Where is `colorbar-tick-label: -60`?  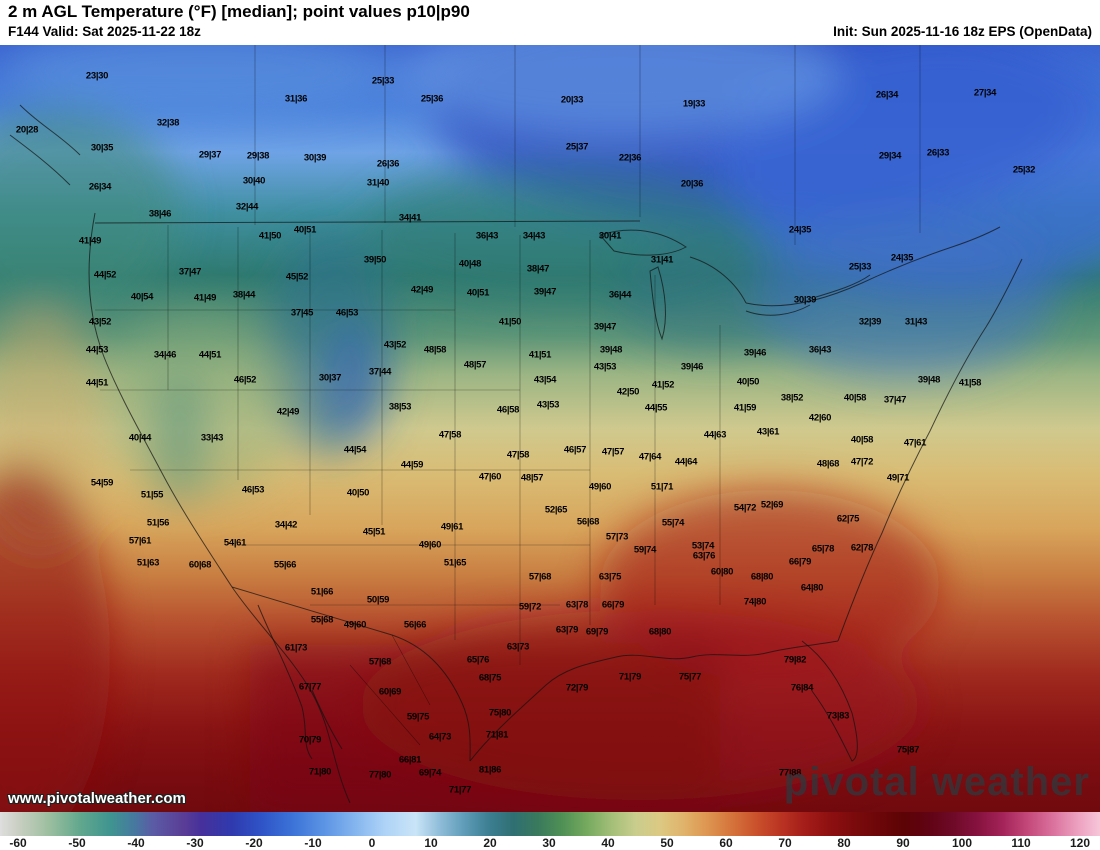
colorbar-tick-label: -60 is located at coordinates (18, 843).